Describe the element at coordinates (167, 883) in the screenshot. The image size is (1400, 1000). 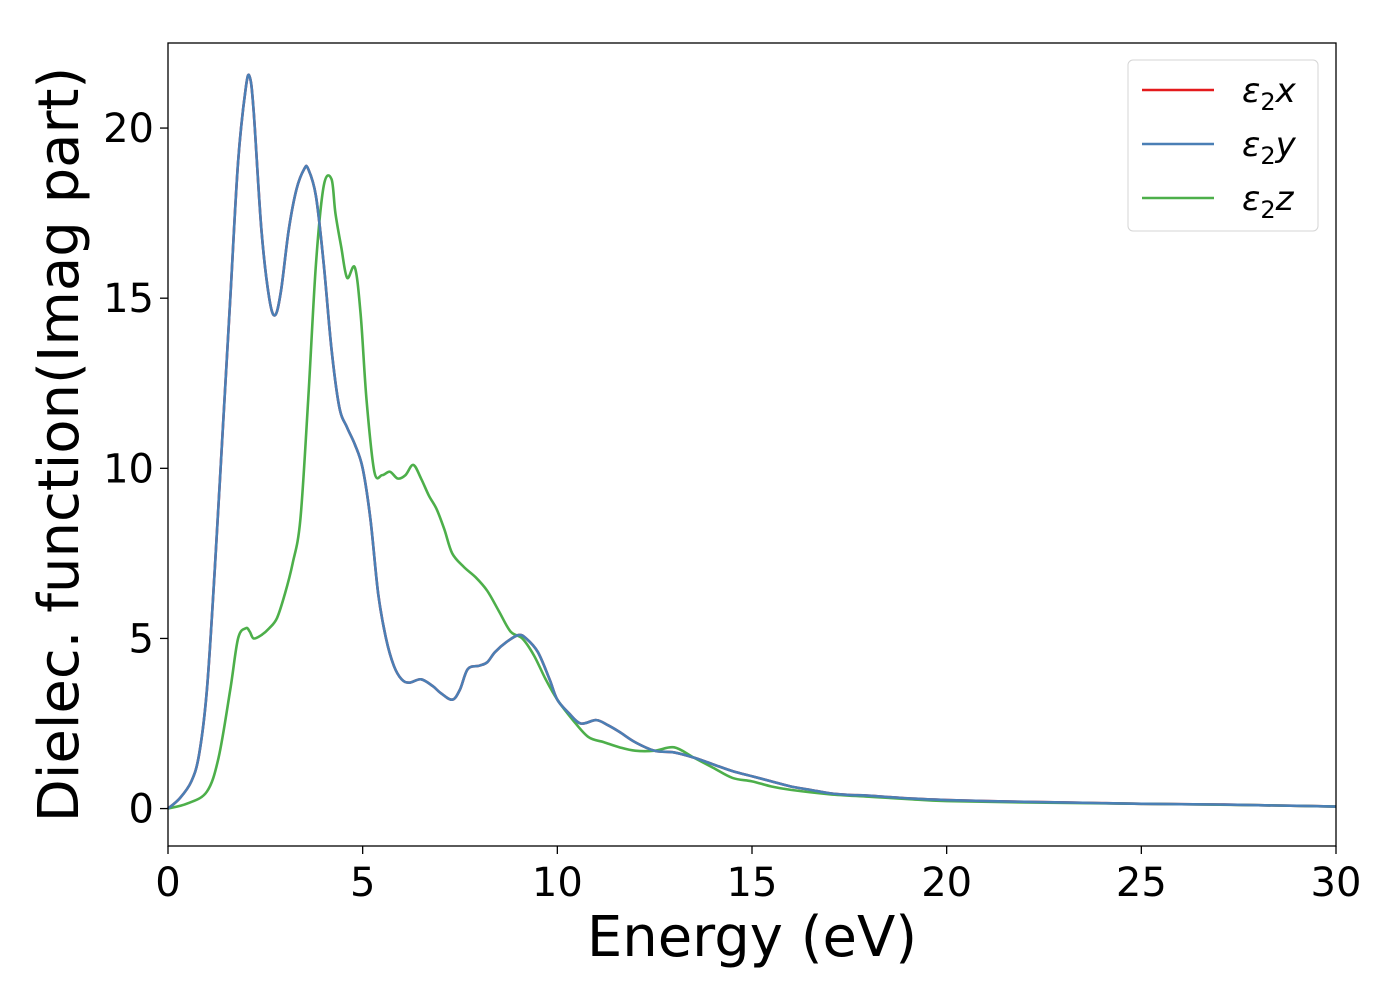
I see `x-tick-label: 0` at that location.